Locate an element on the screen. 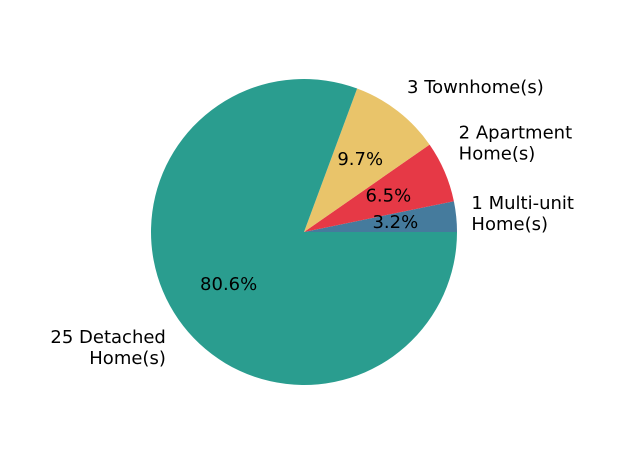  pie-category-label: 2 Apartment Home(s) is located at coordinates (515, 144).